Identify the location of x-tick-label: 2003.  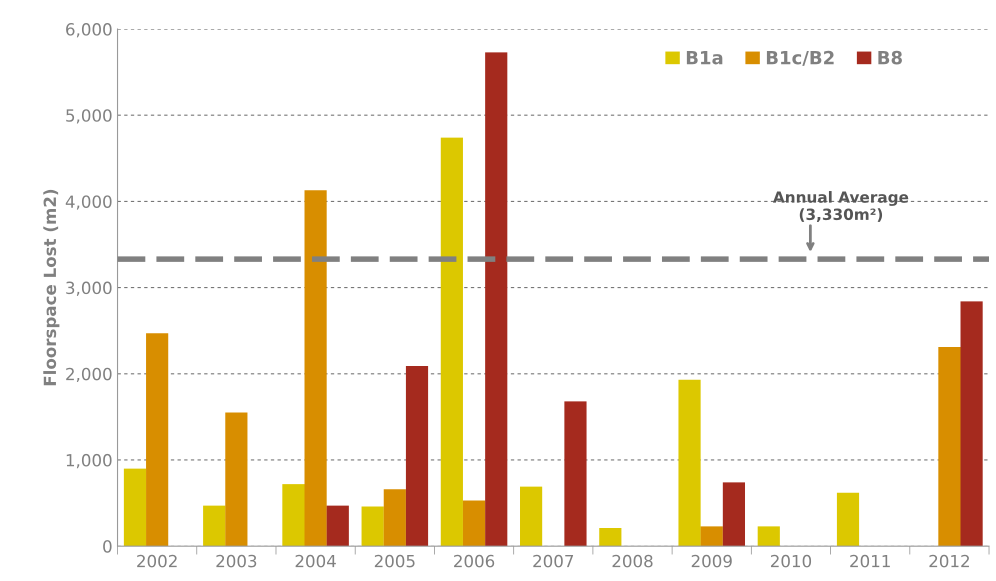
(236, 561).